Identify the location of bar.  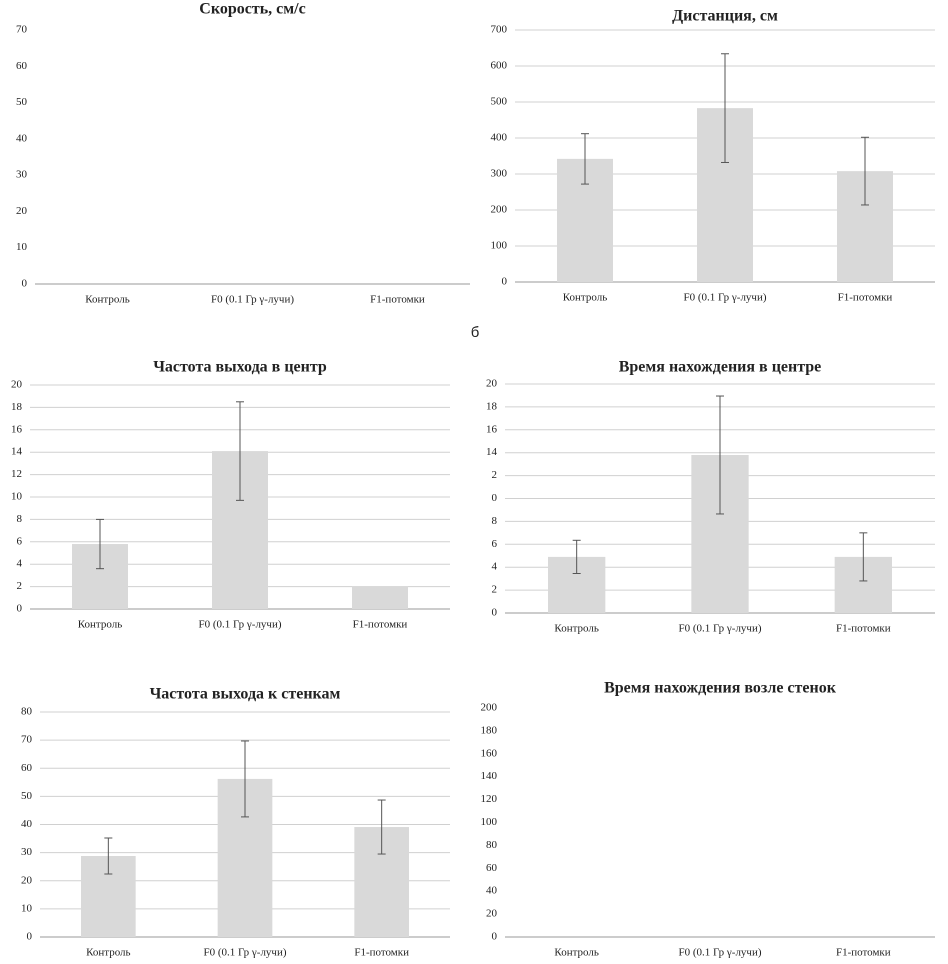
(380, 597).